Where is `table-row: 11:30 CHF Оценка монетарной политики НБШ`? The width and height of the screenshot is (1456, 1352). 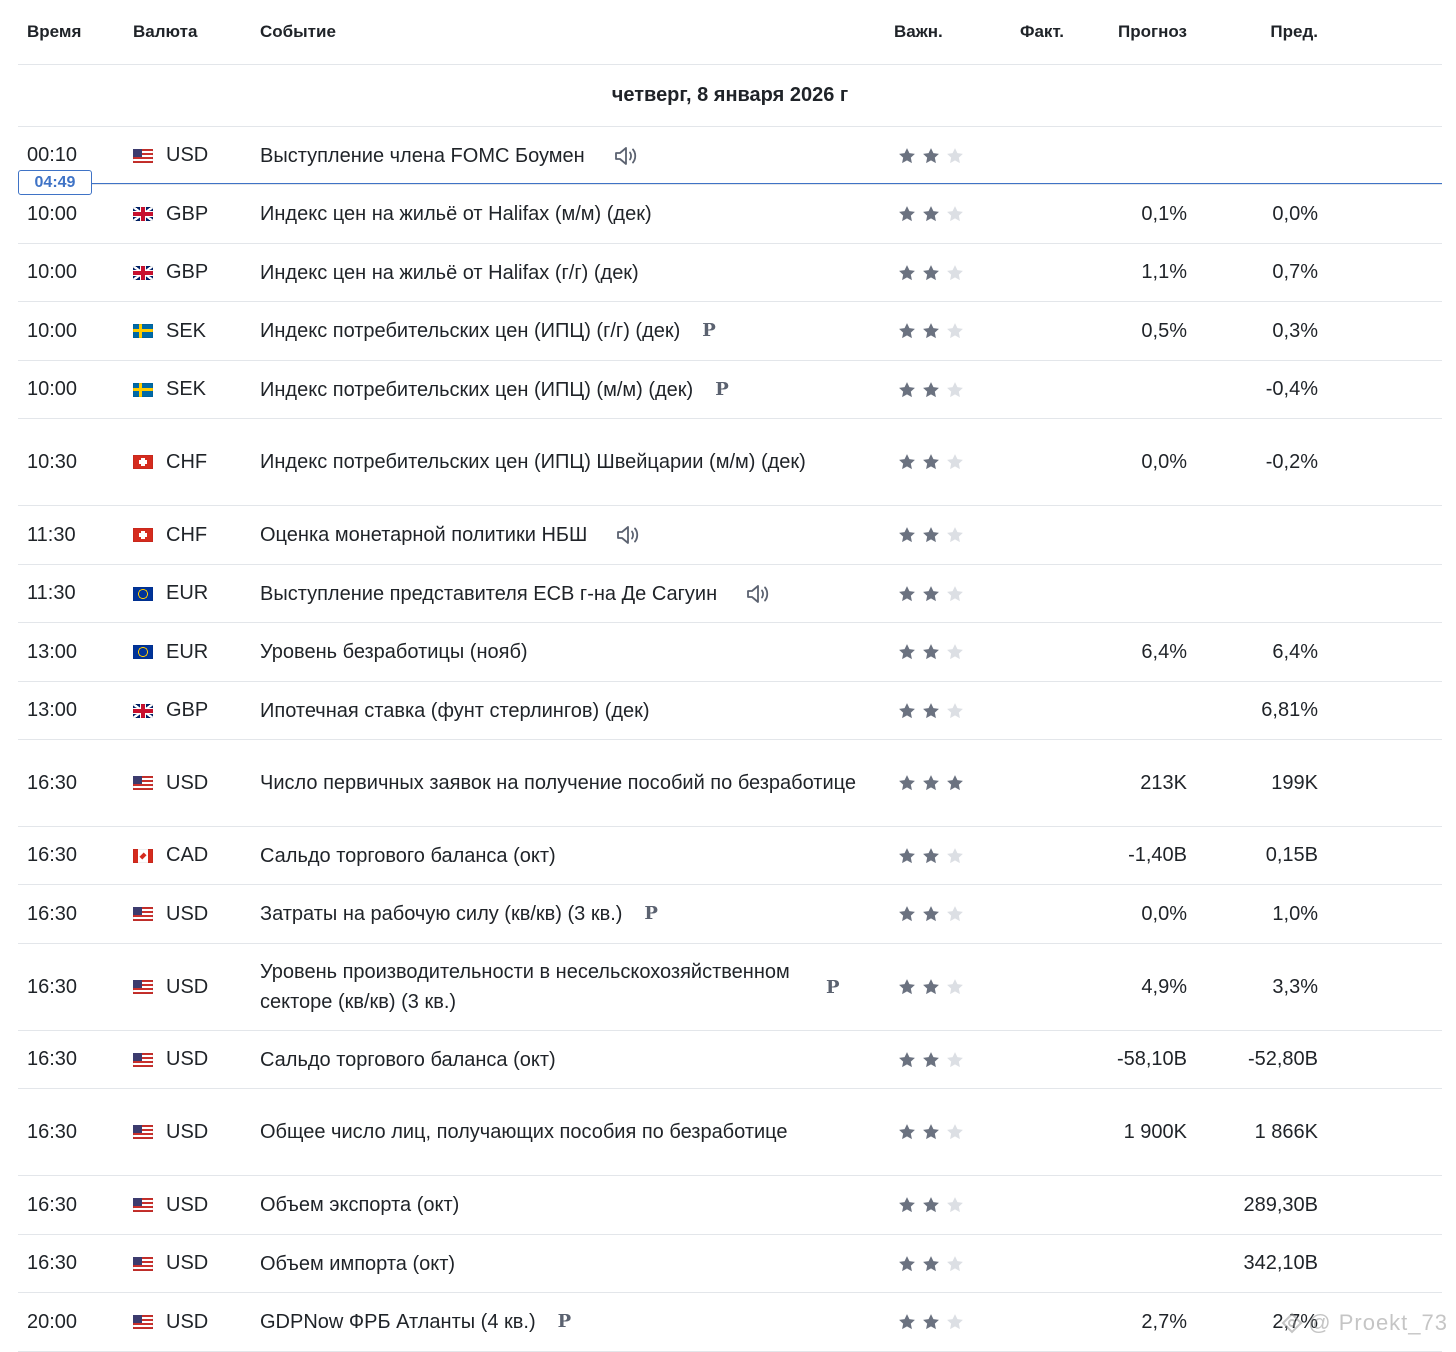
table-row: 11:30 CHF Оценка монетарной политики НБШ is located at coordinates (730, 535).